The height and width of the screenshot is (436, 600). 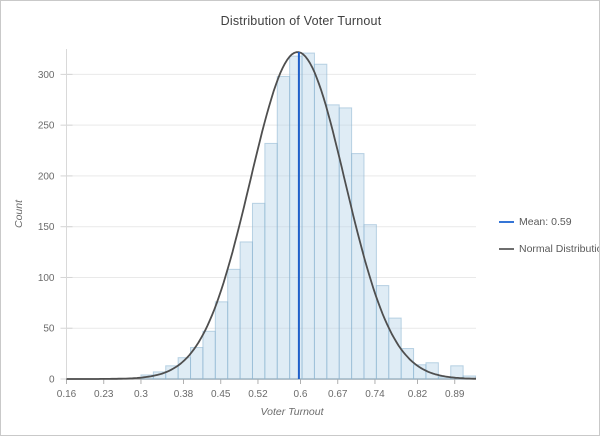 What do you see at coordinates (375, 394) in the screenshot?
I see `x-tick-label: 0.74` at bounding box center [375, 394].